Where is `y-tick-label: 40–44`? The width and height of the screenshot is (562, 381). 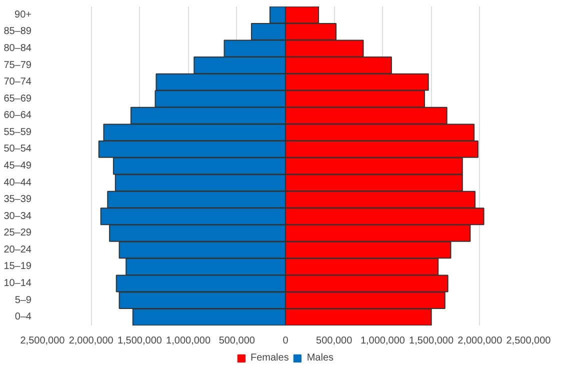
y-tick-label: 40–44 is located at coordinates (18, 182).